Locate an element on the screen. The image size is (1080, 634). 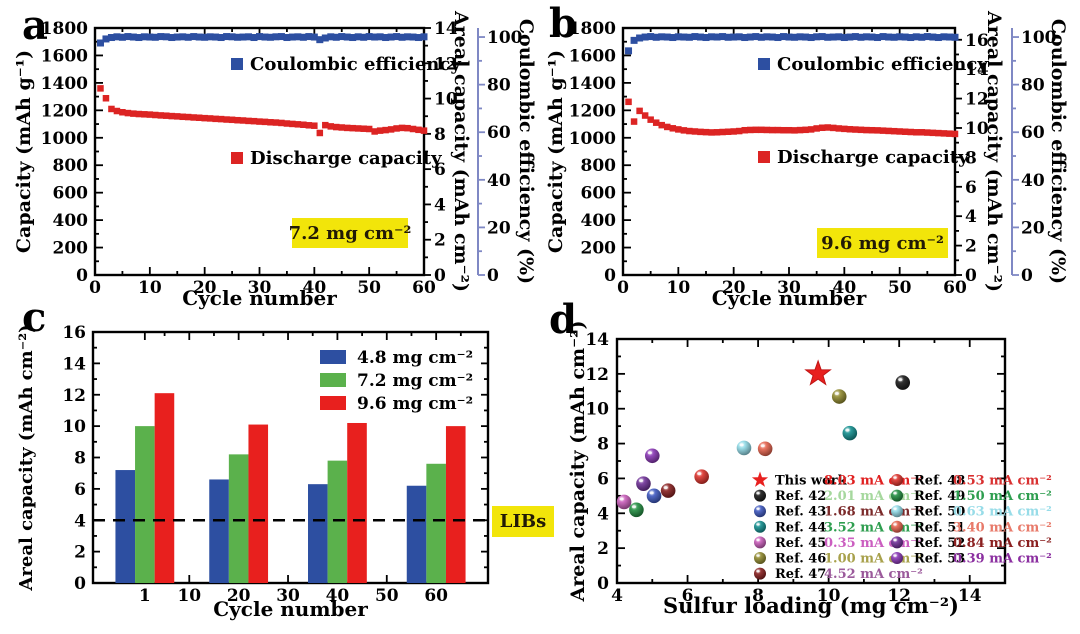
legend-label: Ref. 46 is located at coordinates (800, 559).